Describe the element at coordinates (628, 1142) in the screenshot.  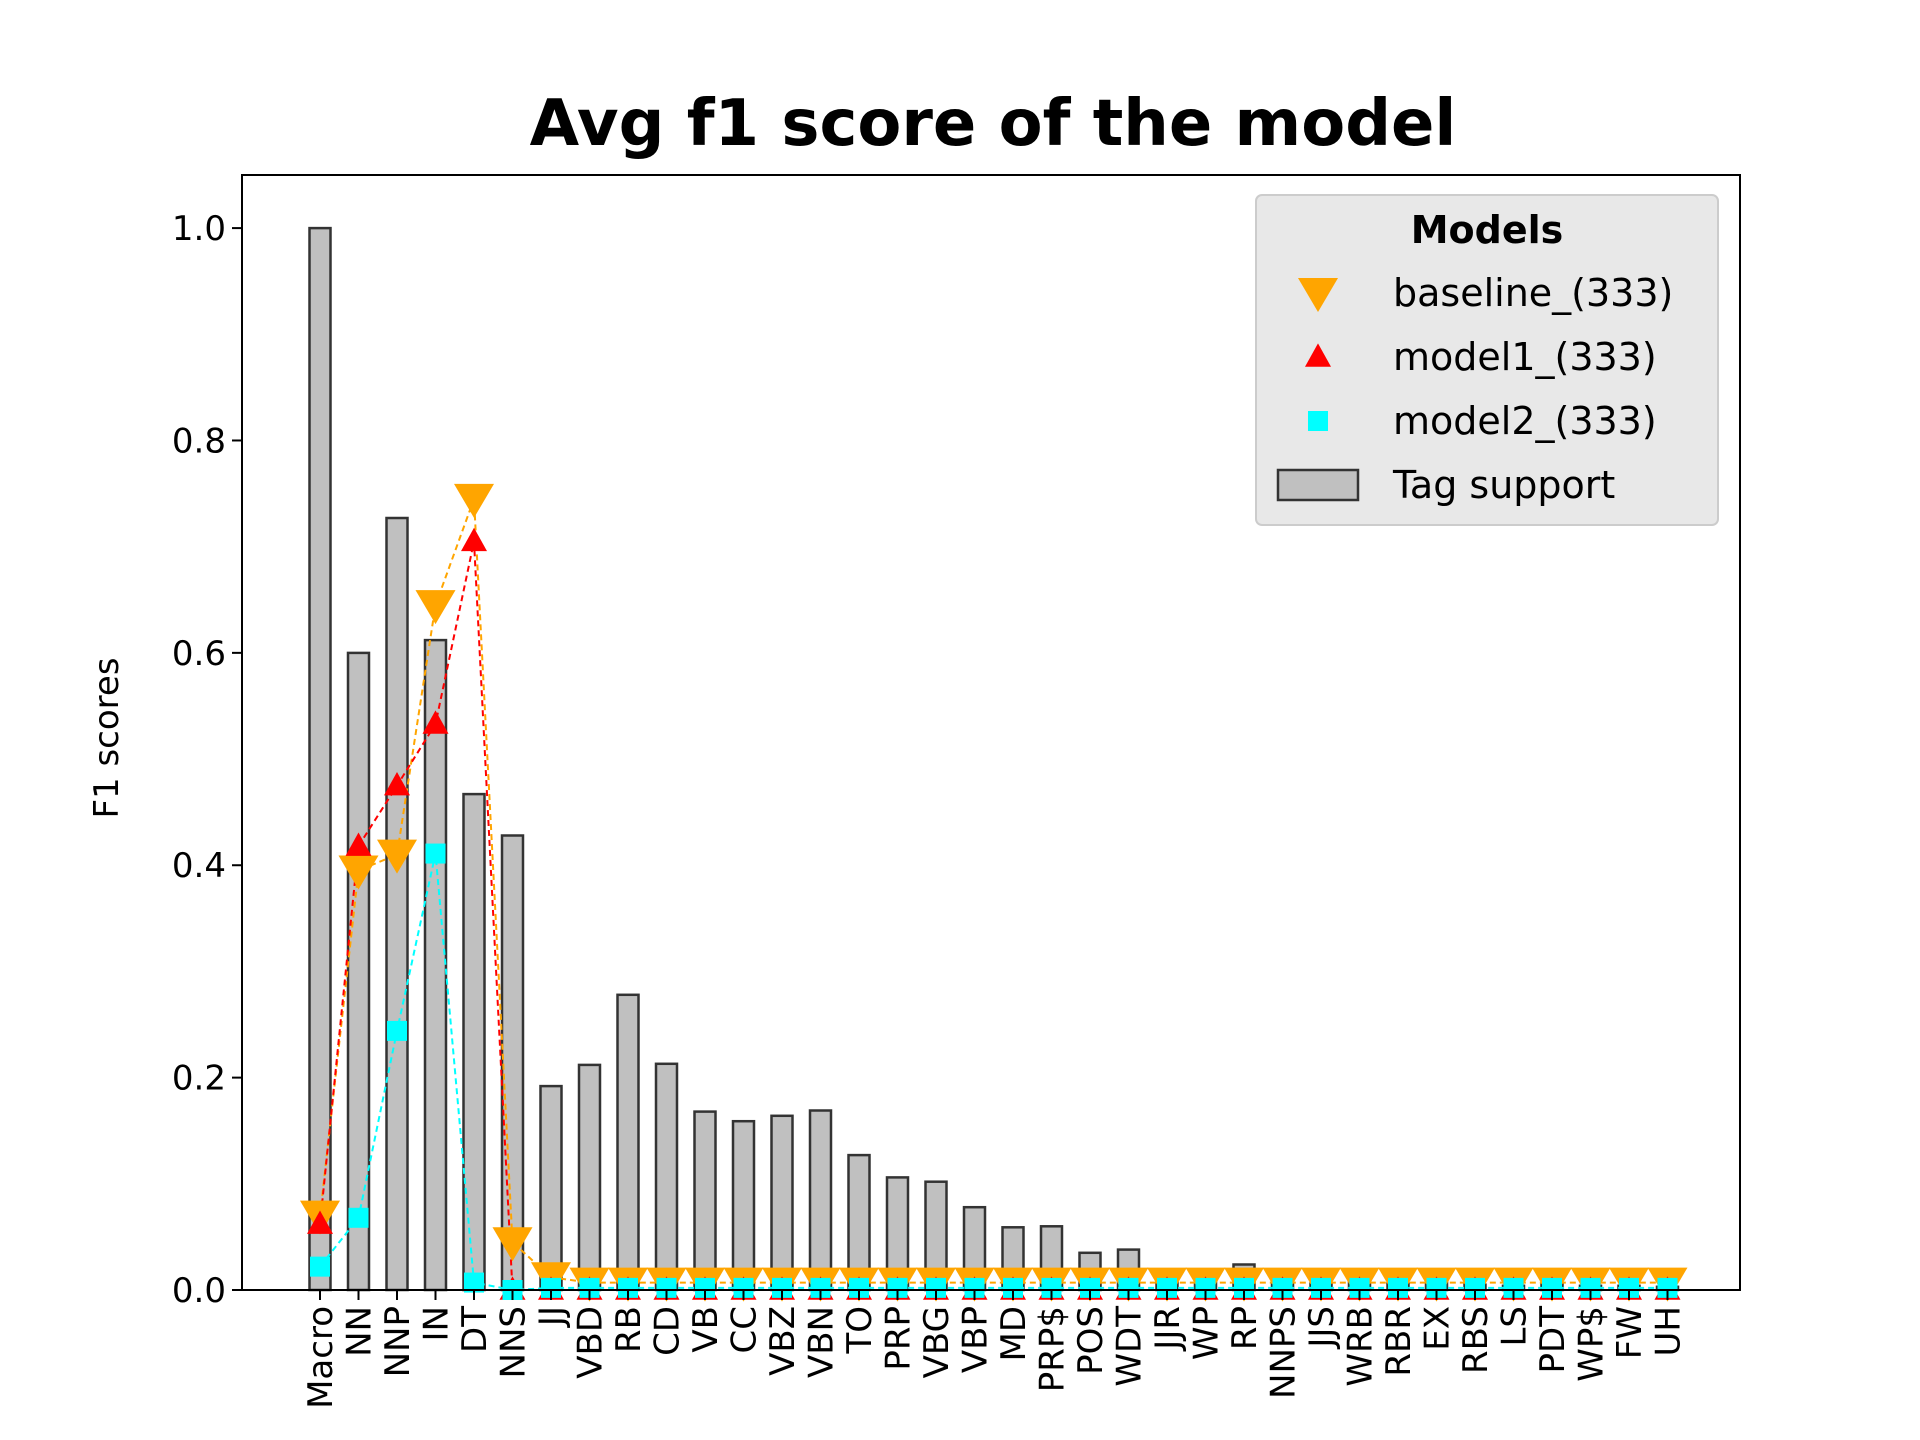
I see `bar-rb` at that location.